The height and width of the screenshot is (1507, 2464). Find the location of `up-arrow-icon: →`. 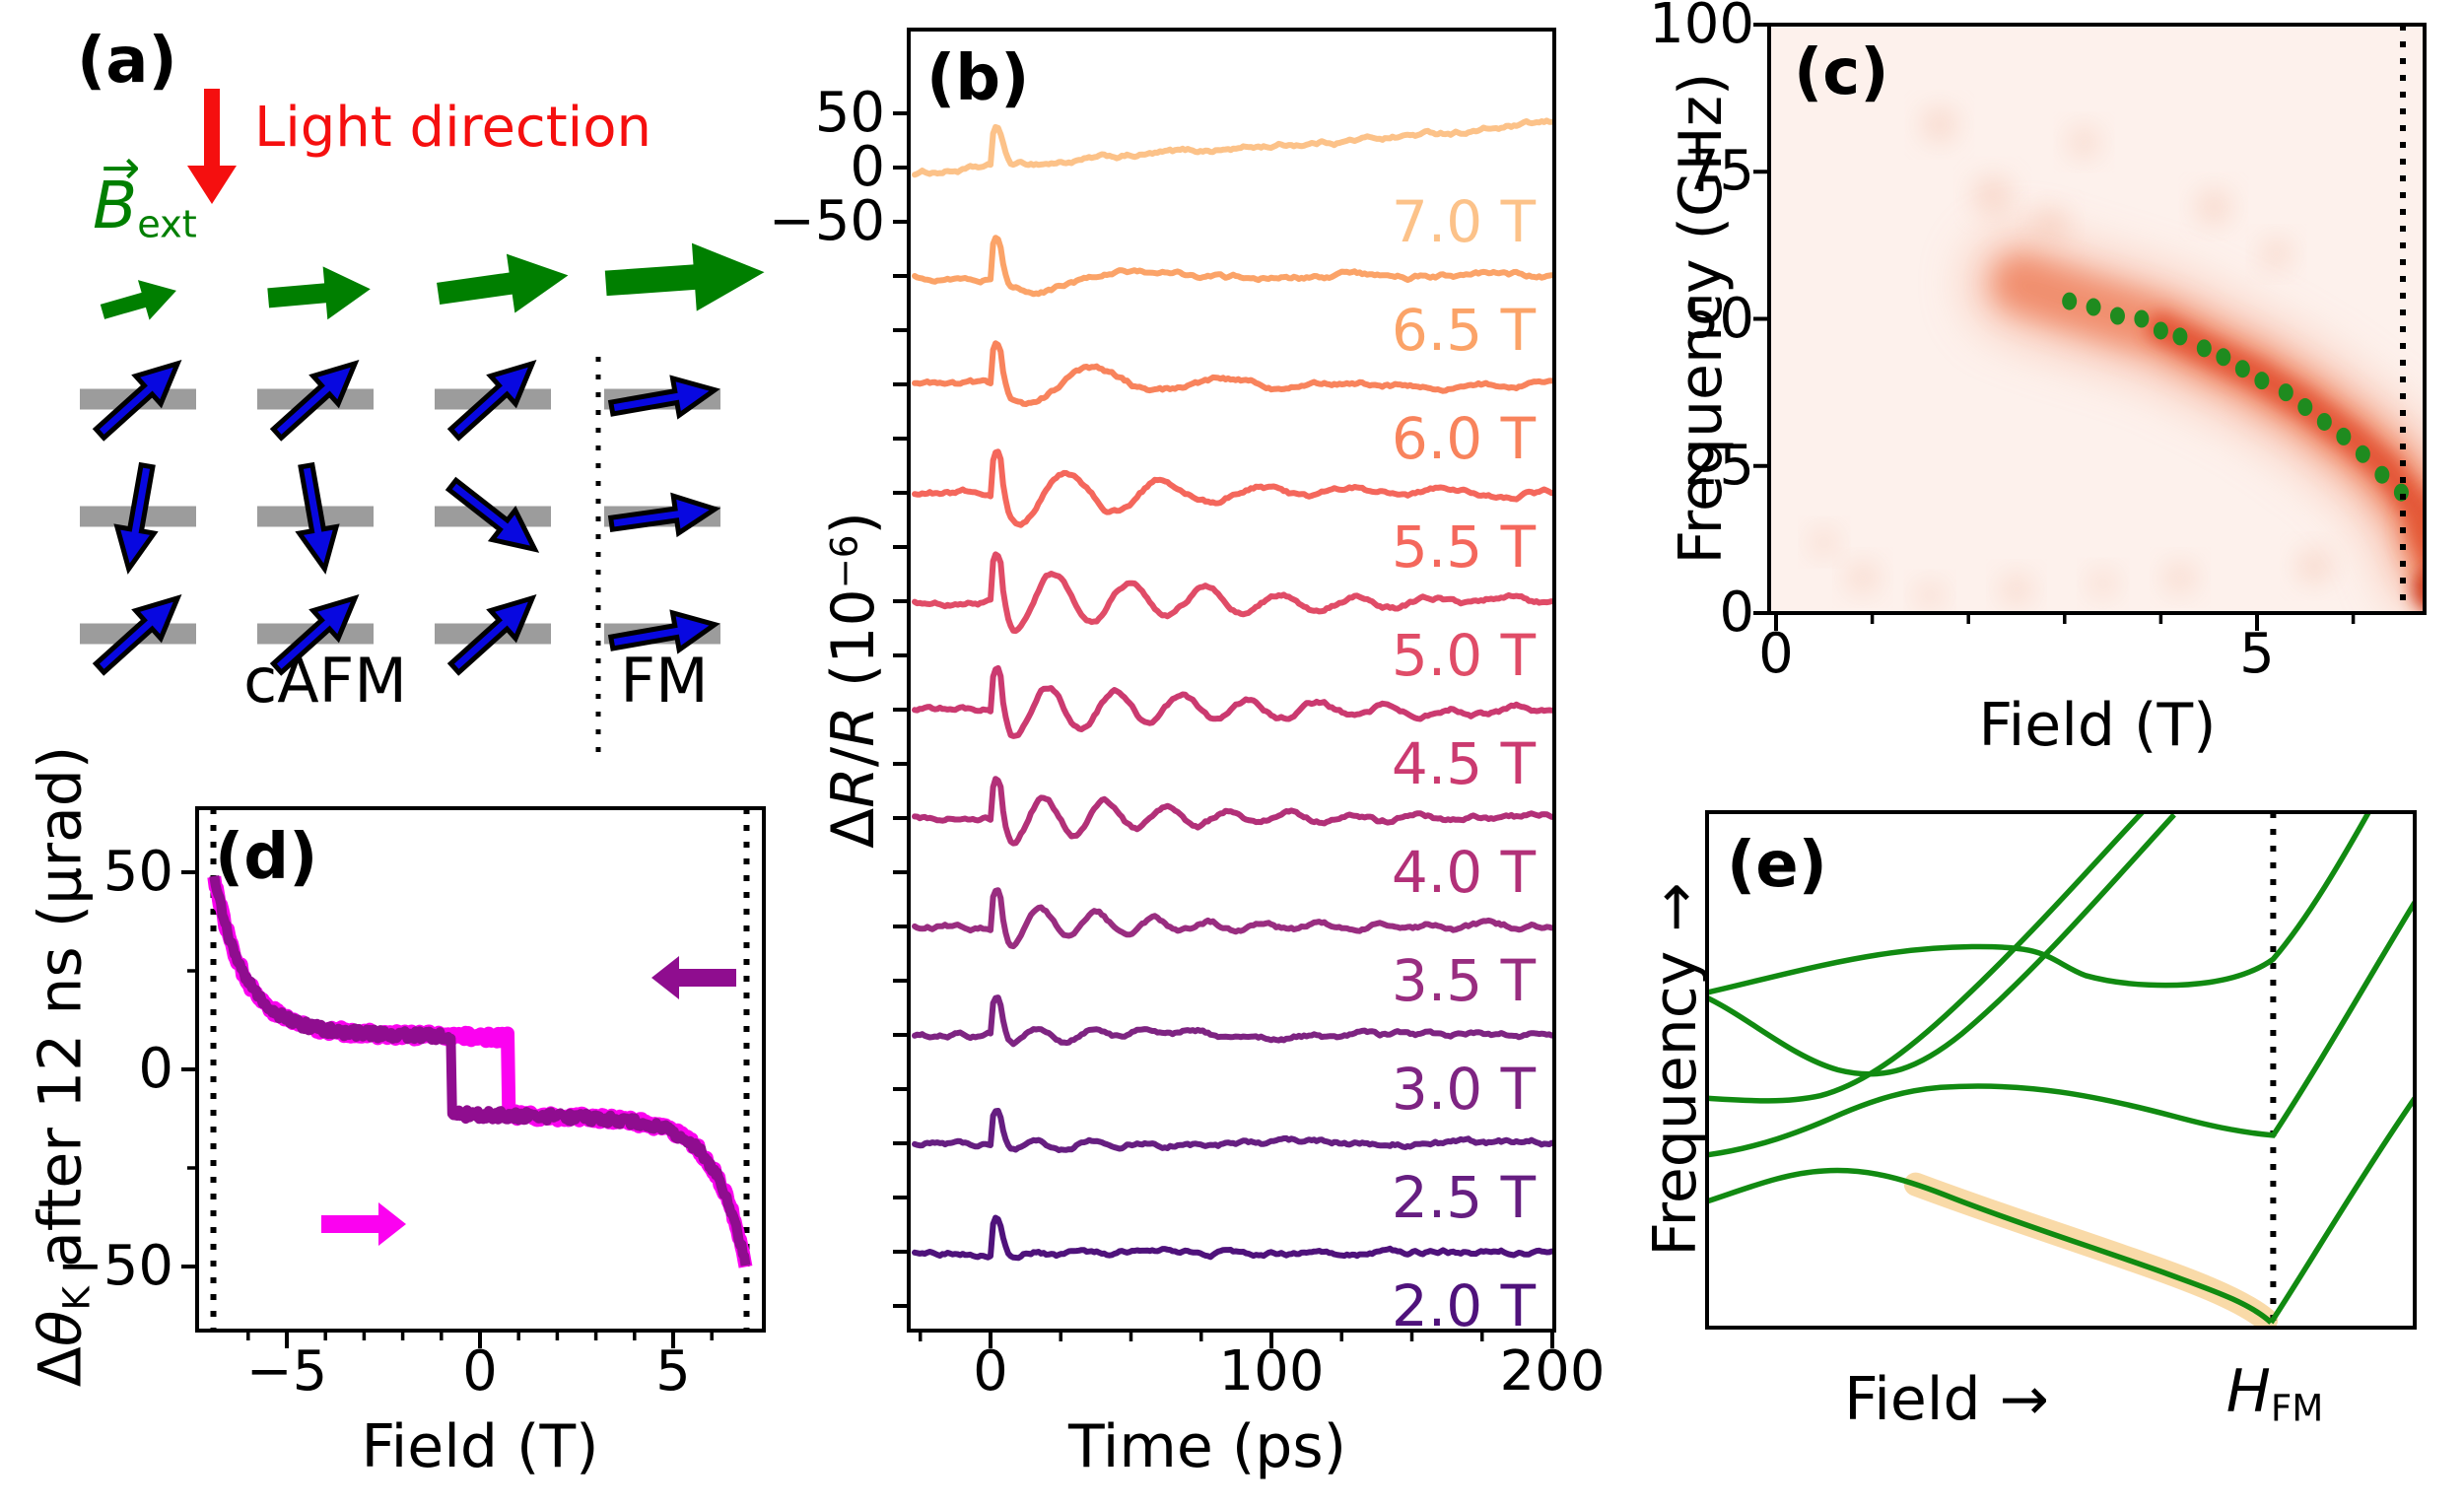

up-arrow-icon: → is located at coordinates (1675, 907).